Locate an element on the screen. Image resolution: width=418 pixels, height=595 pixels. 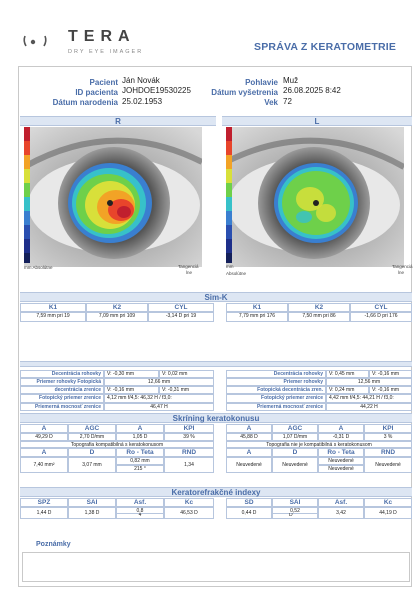
tera-logo: TERA DRY EYE IMAGER is located at coordinates (97, 42).